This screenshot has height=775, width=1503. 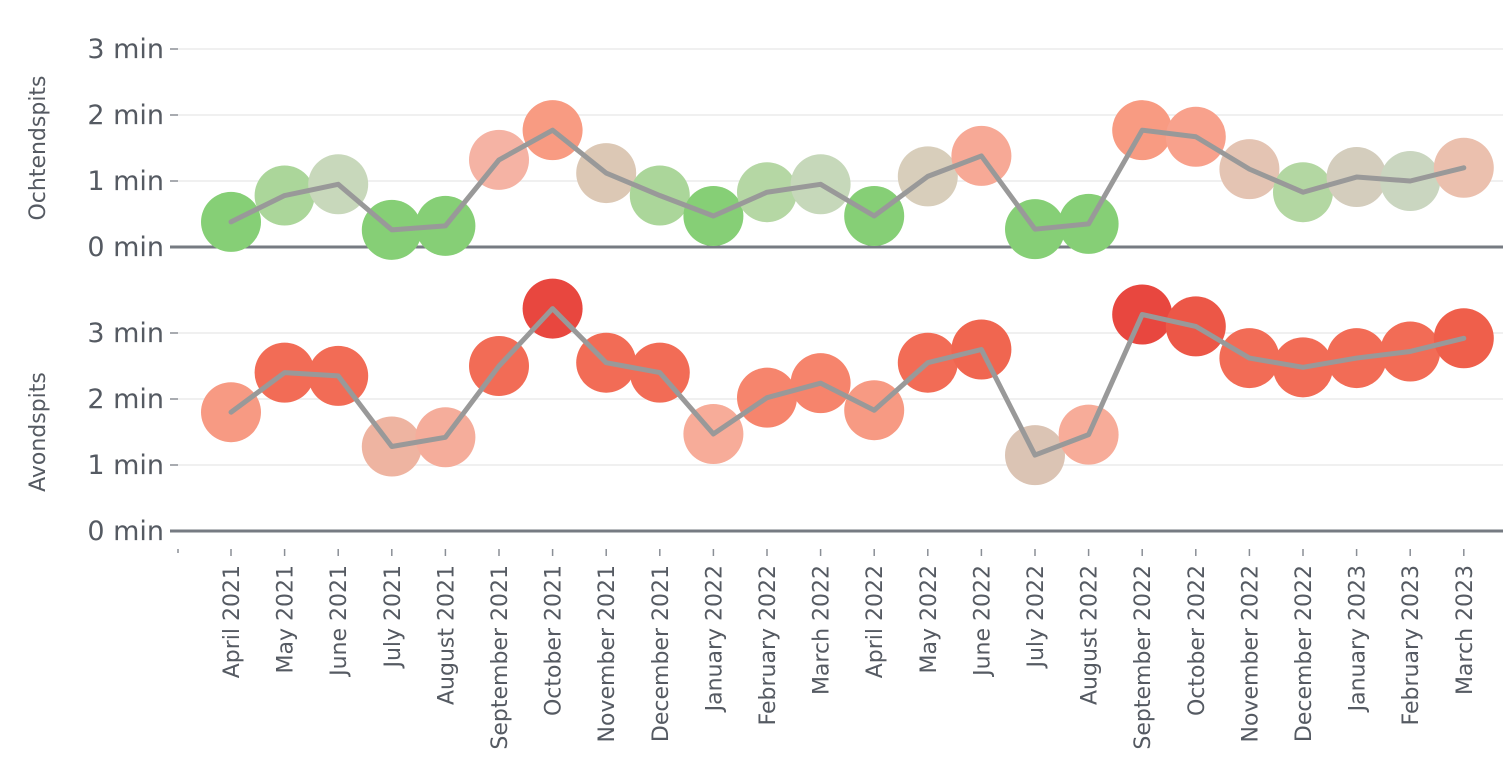 I want to click on x-tick-label: February 2022, so click(x=768, y=645).